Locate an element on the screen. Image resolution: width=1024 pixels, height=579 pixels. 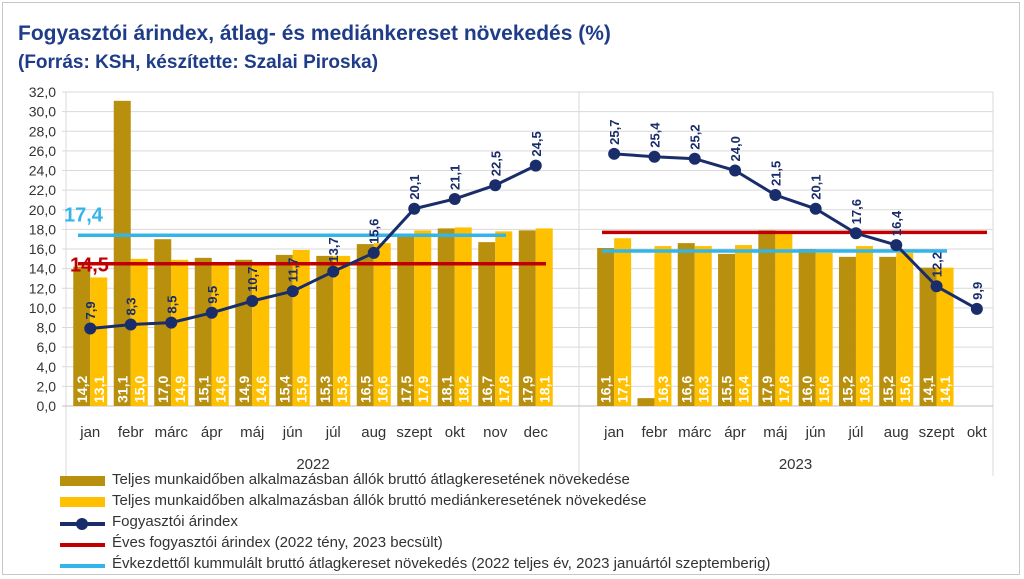
avg-wage-label: 17,5 is located at coordinates (406, 389).